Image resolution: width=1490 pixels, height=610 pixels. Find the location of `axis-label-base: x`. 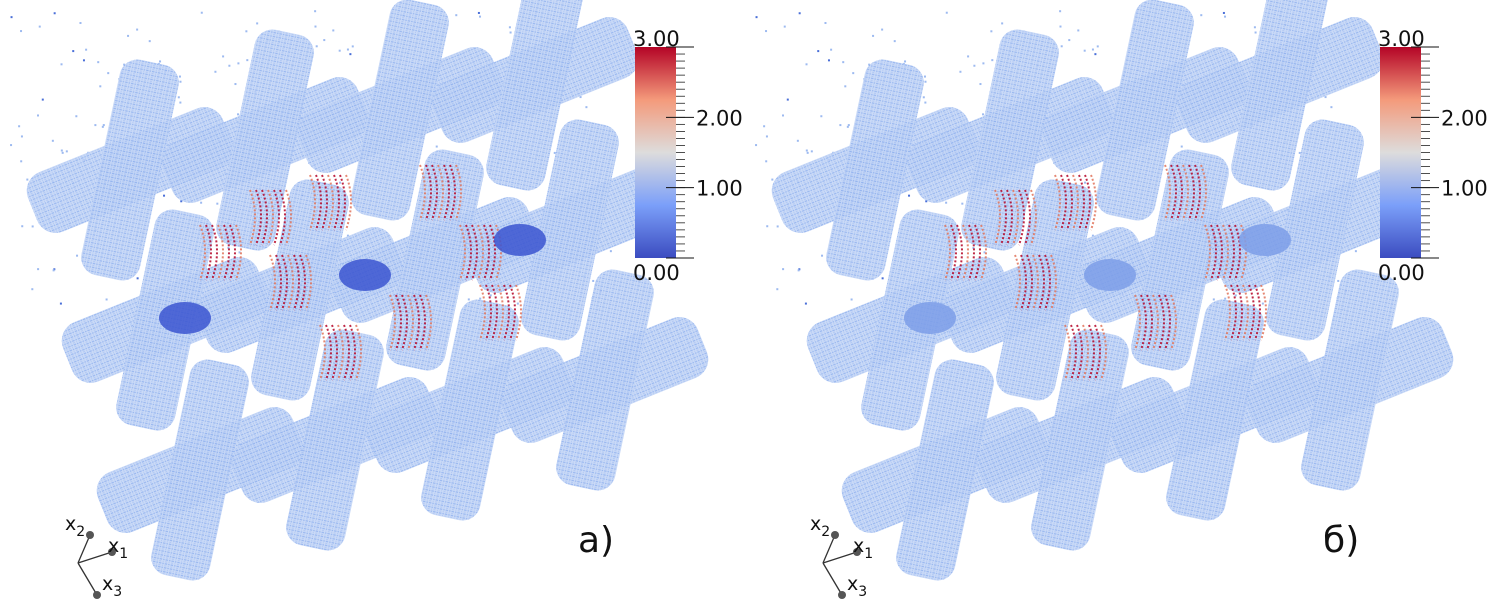

axis-label-base: x is located at coordinates (70, 524).